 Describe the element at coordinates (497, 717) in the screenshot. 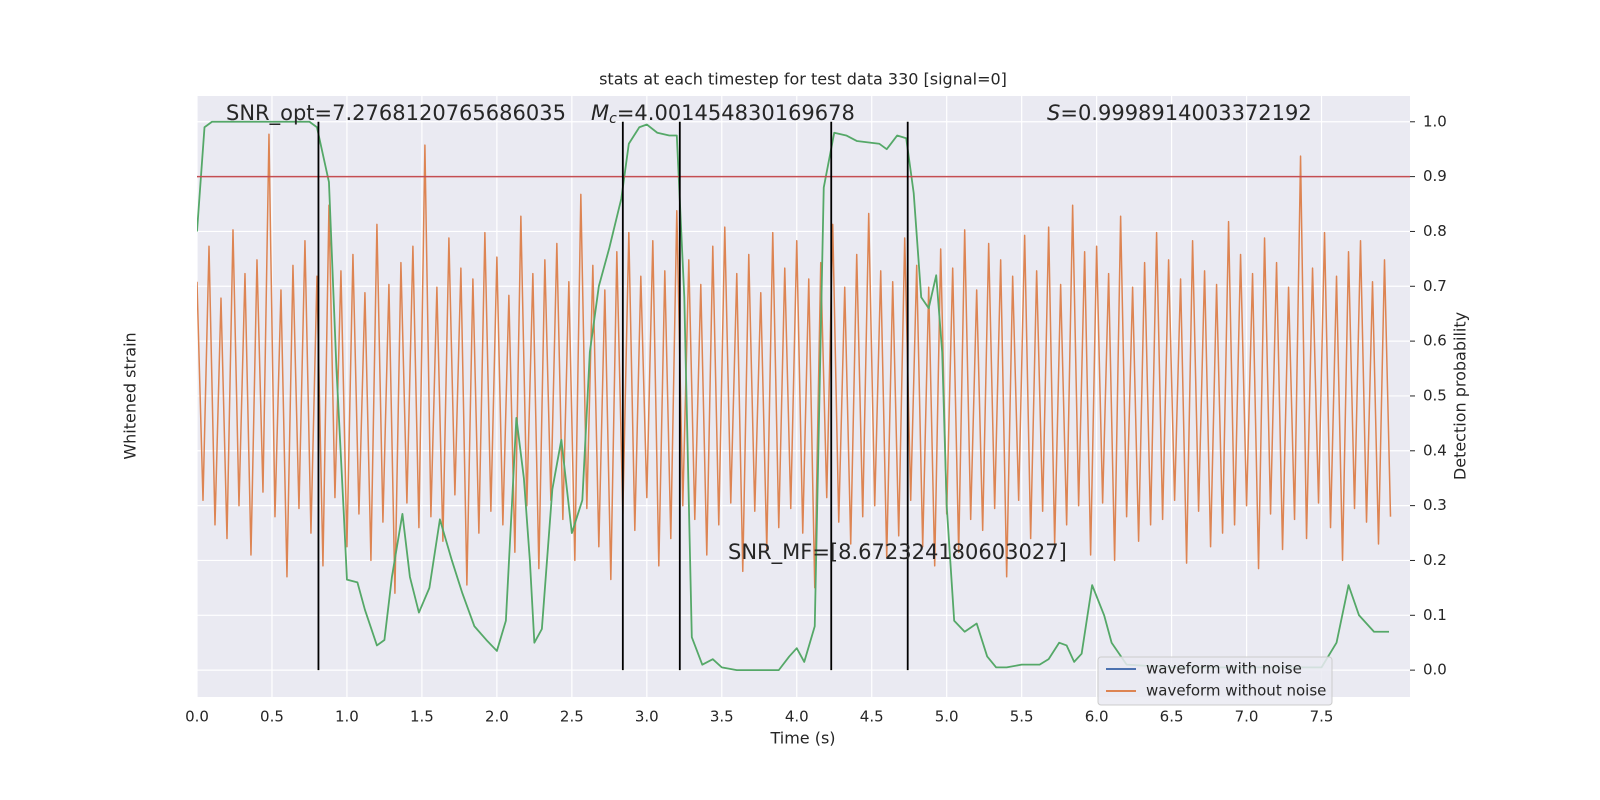

I see `x-tick-label: 2.0` at that location.